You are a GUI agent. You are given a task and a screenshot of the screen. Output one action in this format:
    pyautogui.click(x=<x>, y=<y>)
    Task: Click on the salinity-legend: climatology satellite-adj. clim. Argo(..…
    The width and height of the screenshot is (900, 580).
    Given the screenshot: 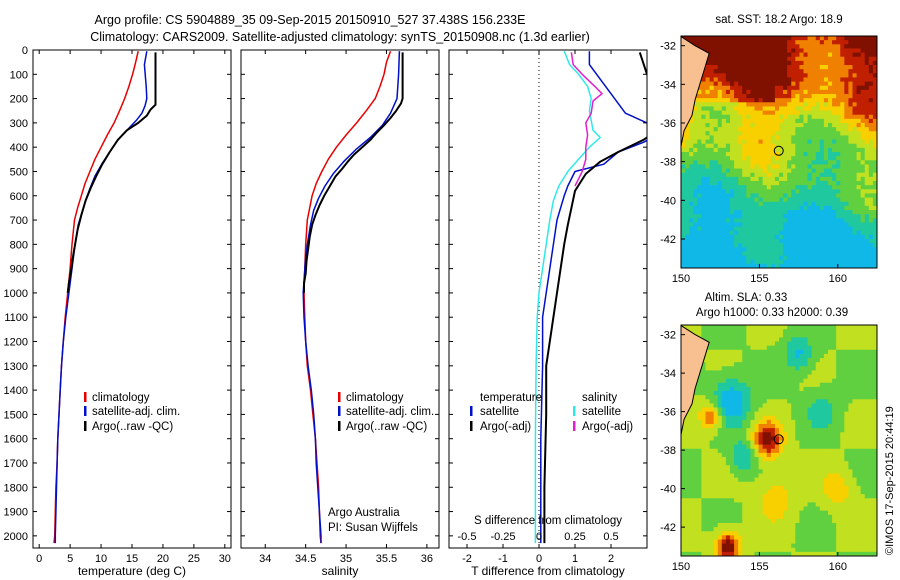 What is the action you would take?
    pyautogui.click(x=386, y=412)
    